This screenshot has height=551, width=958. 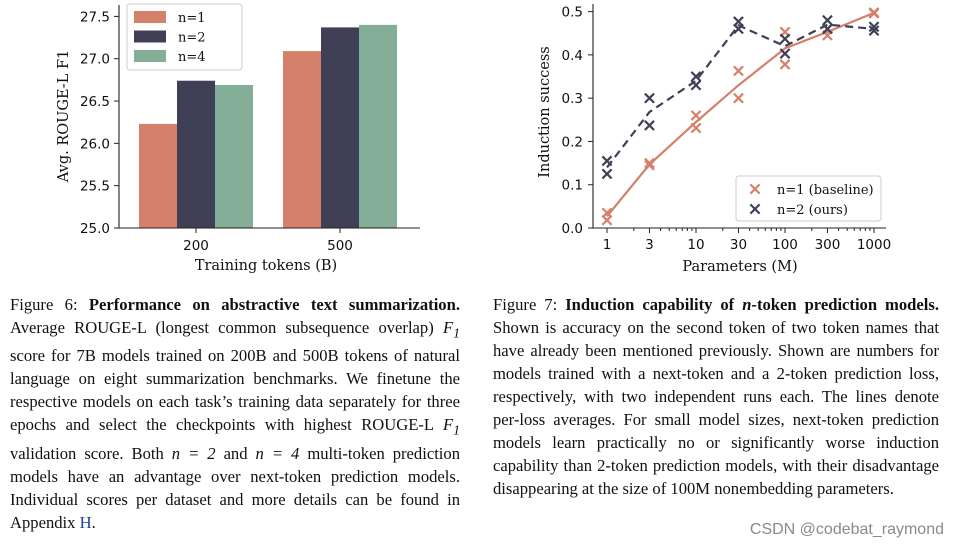 What do you see at coordinates (577, 121) in the screenshot?
I see `y-axis-ticks: 0.0 0.1 0.2 0.3 0.4 0.5` at bounding box center [577, 121].